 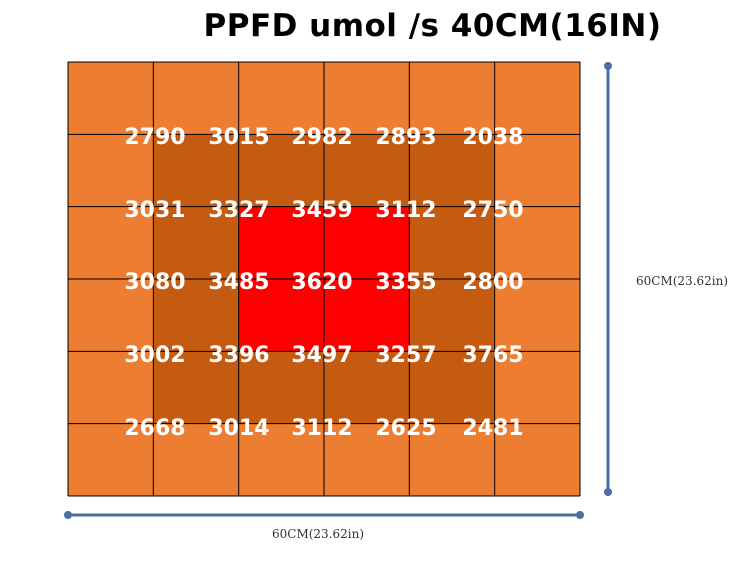 What do you see at coordinates (154, 137) in the screenshot?
I see `ppfd-value-cell: 2790` at bounding box center [154, 137].